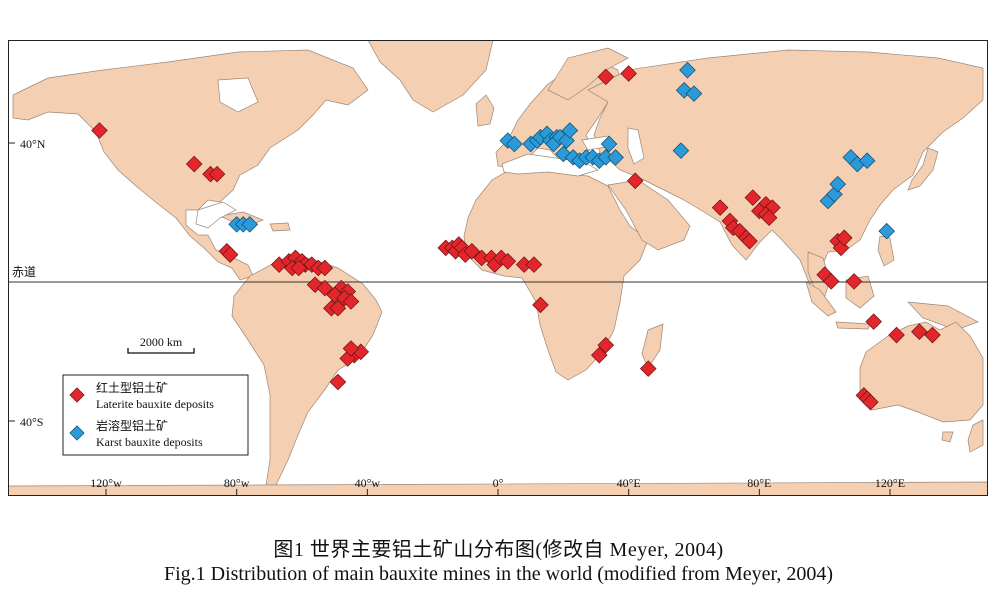 This screenshot has width=997, height=594. What do you see at coordinates (77, 433) in the screenshot?
I see `legend-karst-marker` at bounding box center [77, 433].